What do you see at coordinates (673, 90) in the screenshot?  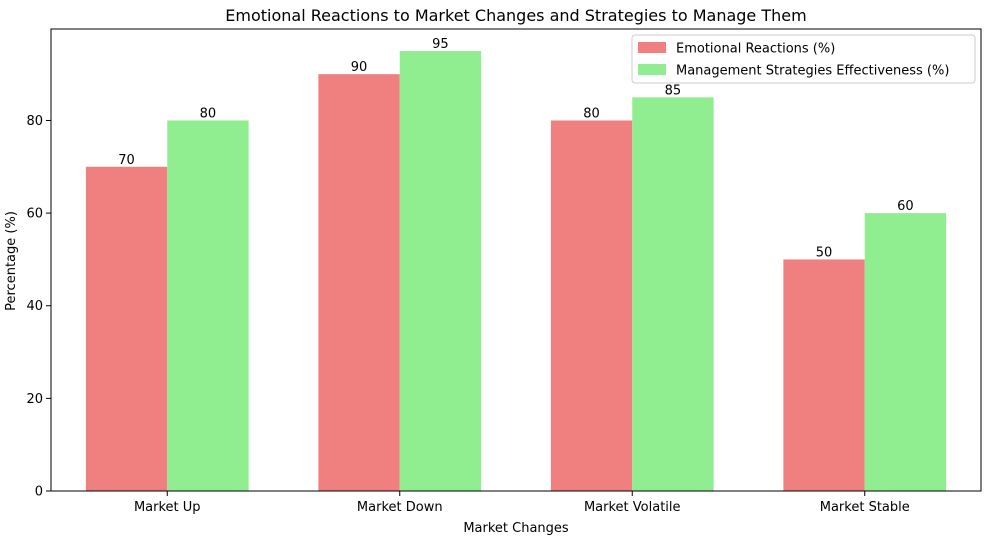 I see `data-label: 85` at bounding box center [673, 90].